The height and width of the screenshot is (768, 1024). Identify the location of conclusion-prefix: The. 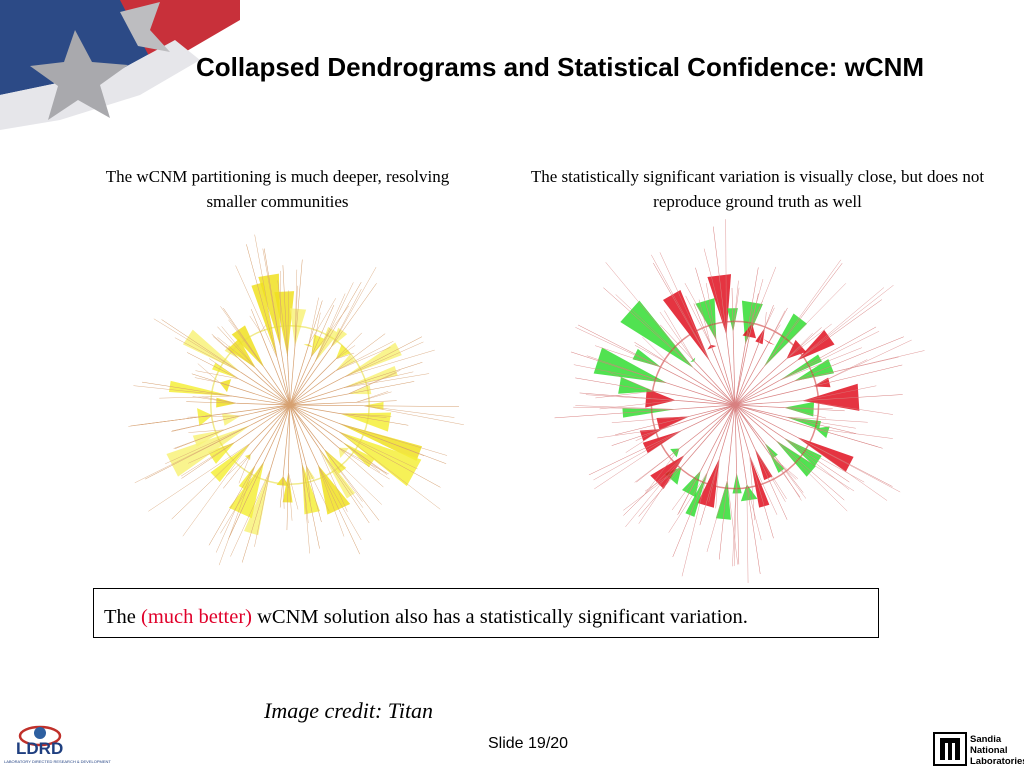
(122, 617).